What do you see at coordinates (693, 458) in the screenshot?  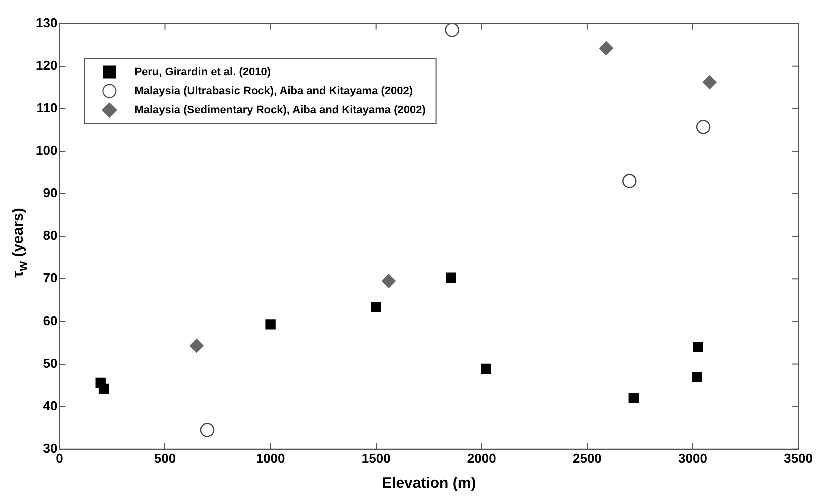 I see `x-tick-label: 3000` at bounding box center [693, 458].